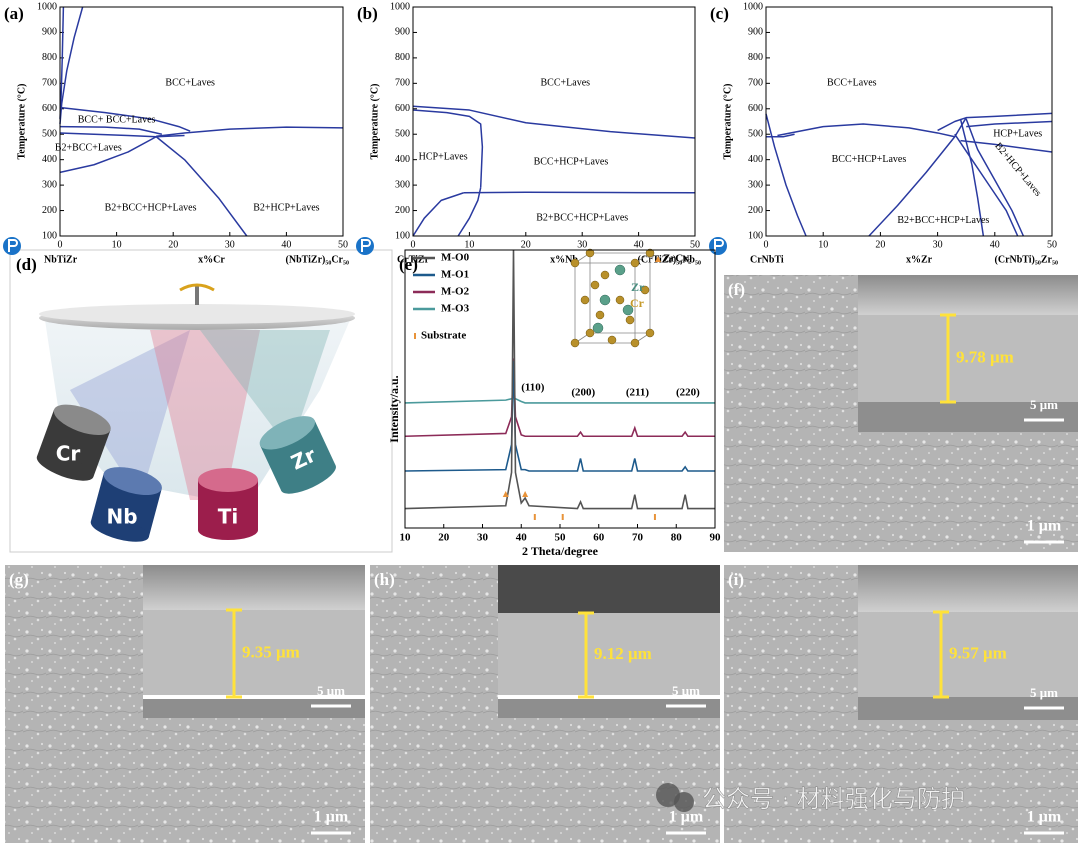  I want to click on schematic: Cr Nb Ti Zr (d), so click(201, 401).